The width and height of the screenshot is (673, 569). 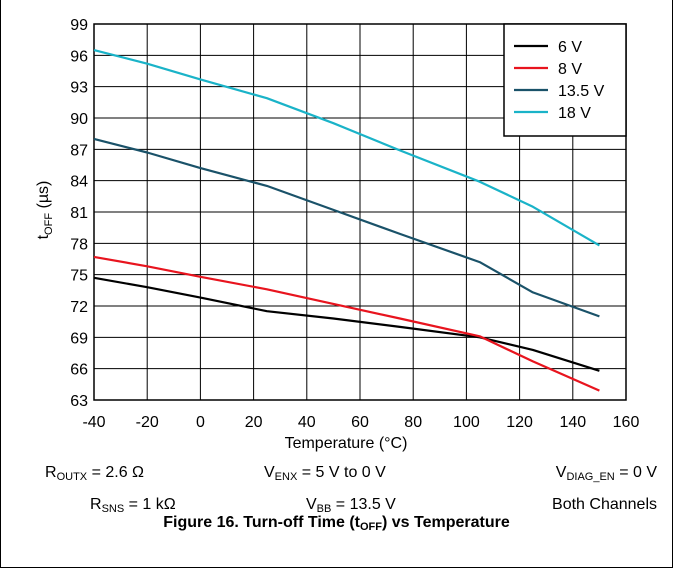 I want to click on condition-vbb-main: V, so click(x=311, y=504).